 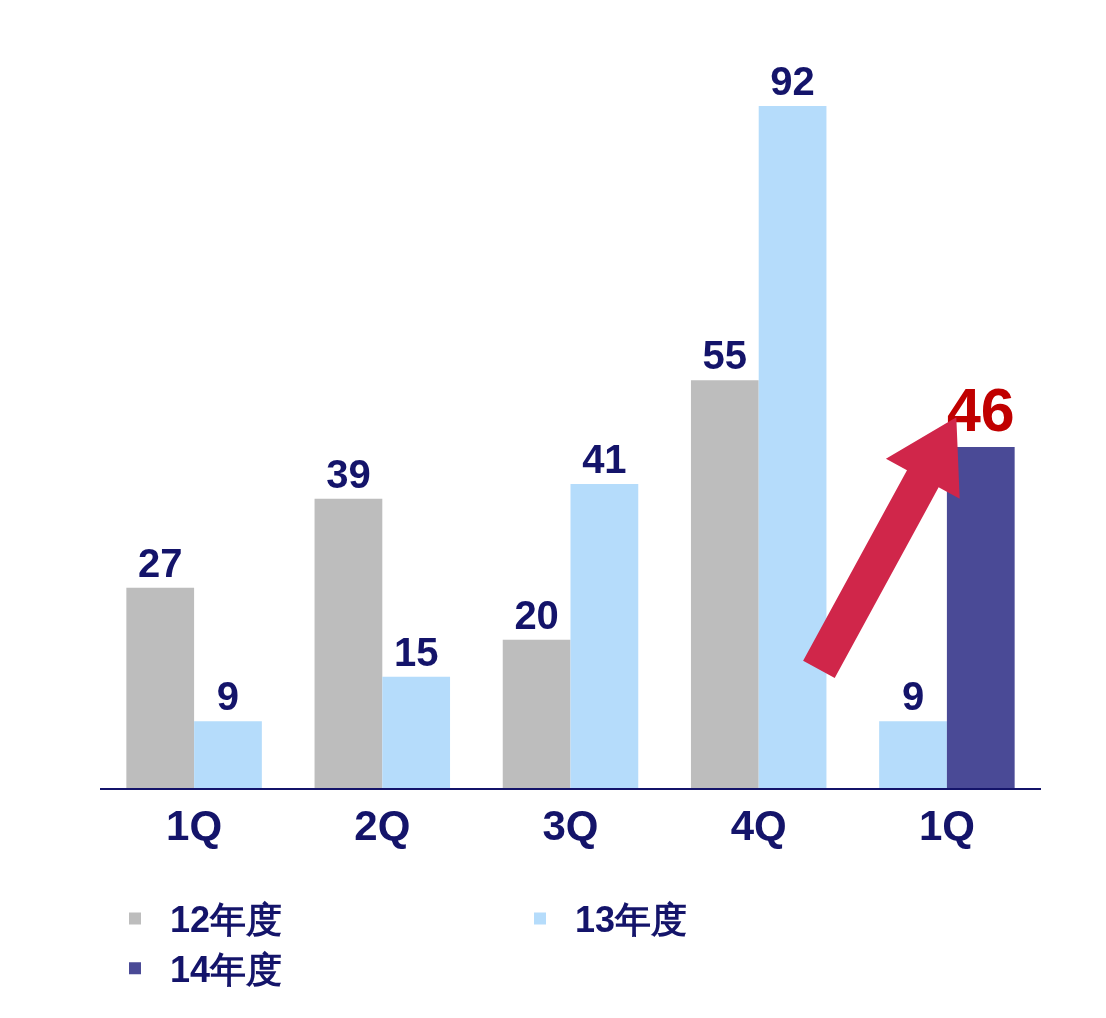 I want to click on legend-label: 13年度, so click(x=631, y=920).